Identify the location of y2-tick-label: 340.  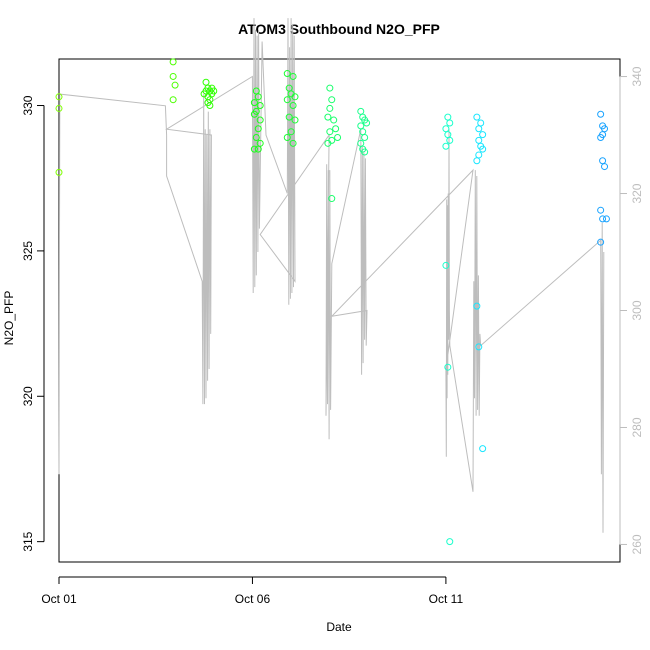
(637, 76).